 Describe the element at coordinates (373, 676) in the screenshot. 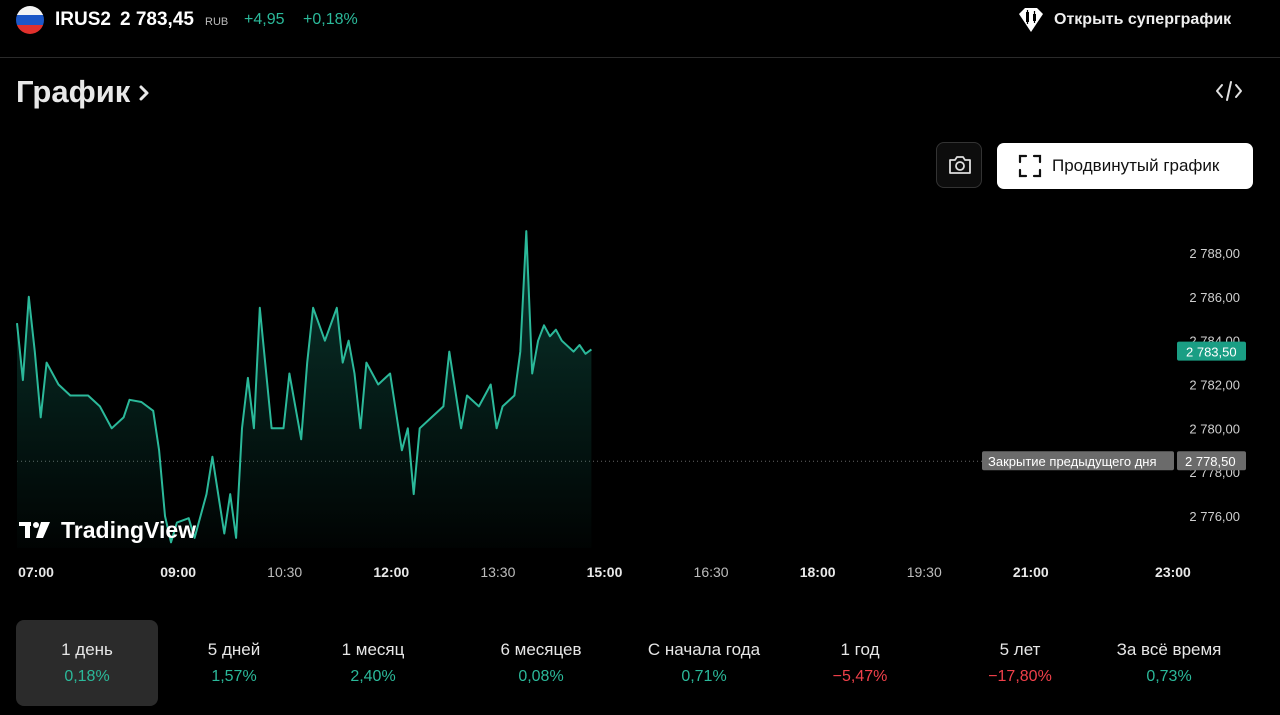

I see `period-change: 2,40%` at that location.